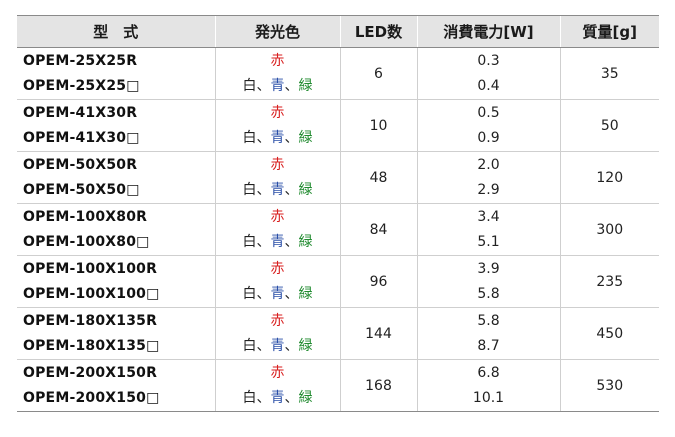  Describe the element at coordinates (116, 243) in the screenshot. I see `model-cell: OPEM-100X80□` at that location.